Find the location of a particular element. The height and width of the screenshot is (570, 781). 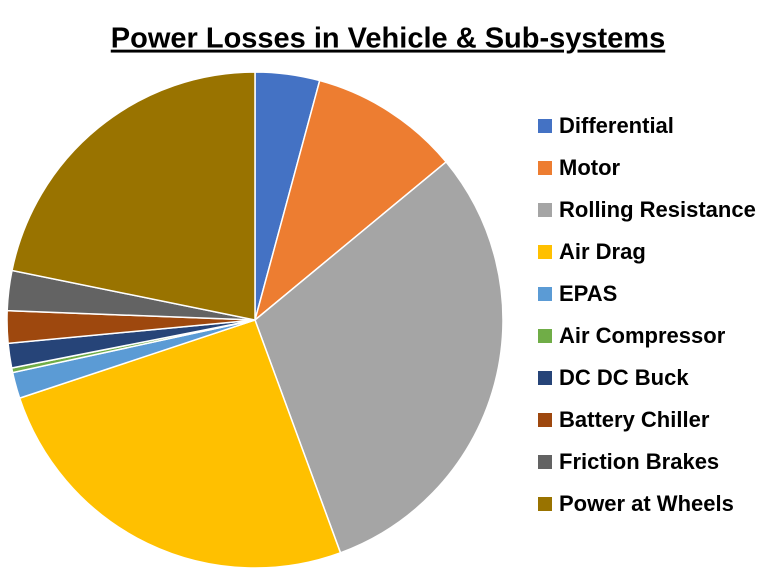

legend-label: Motor is located at coordinates (590, 167).